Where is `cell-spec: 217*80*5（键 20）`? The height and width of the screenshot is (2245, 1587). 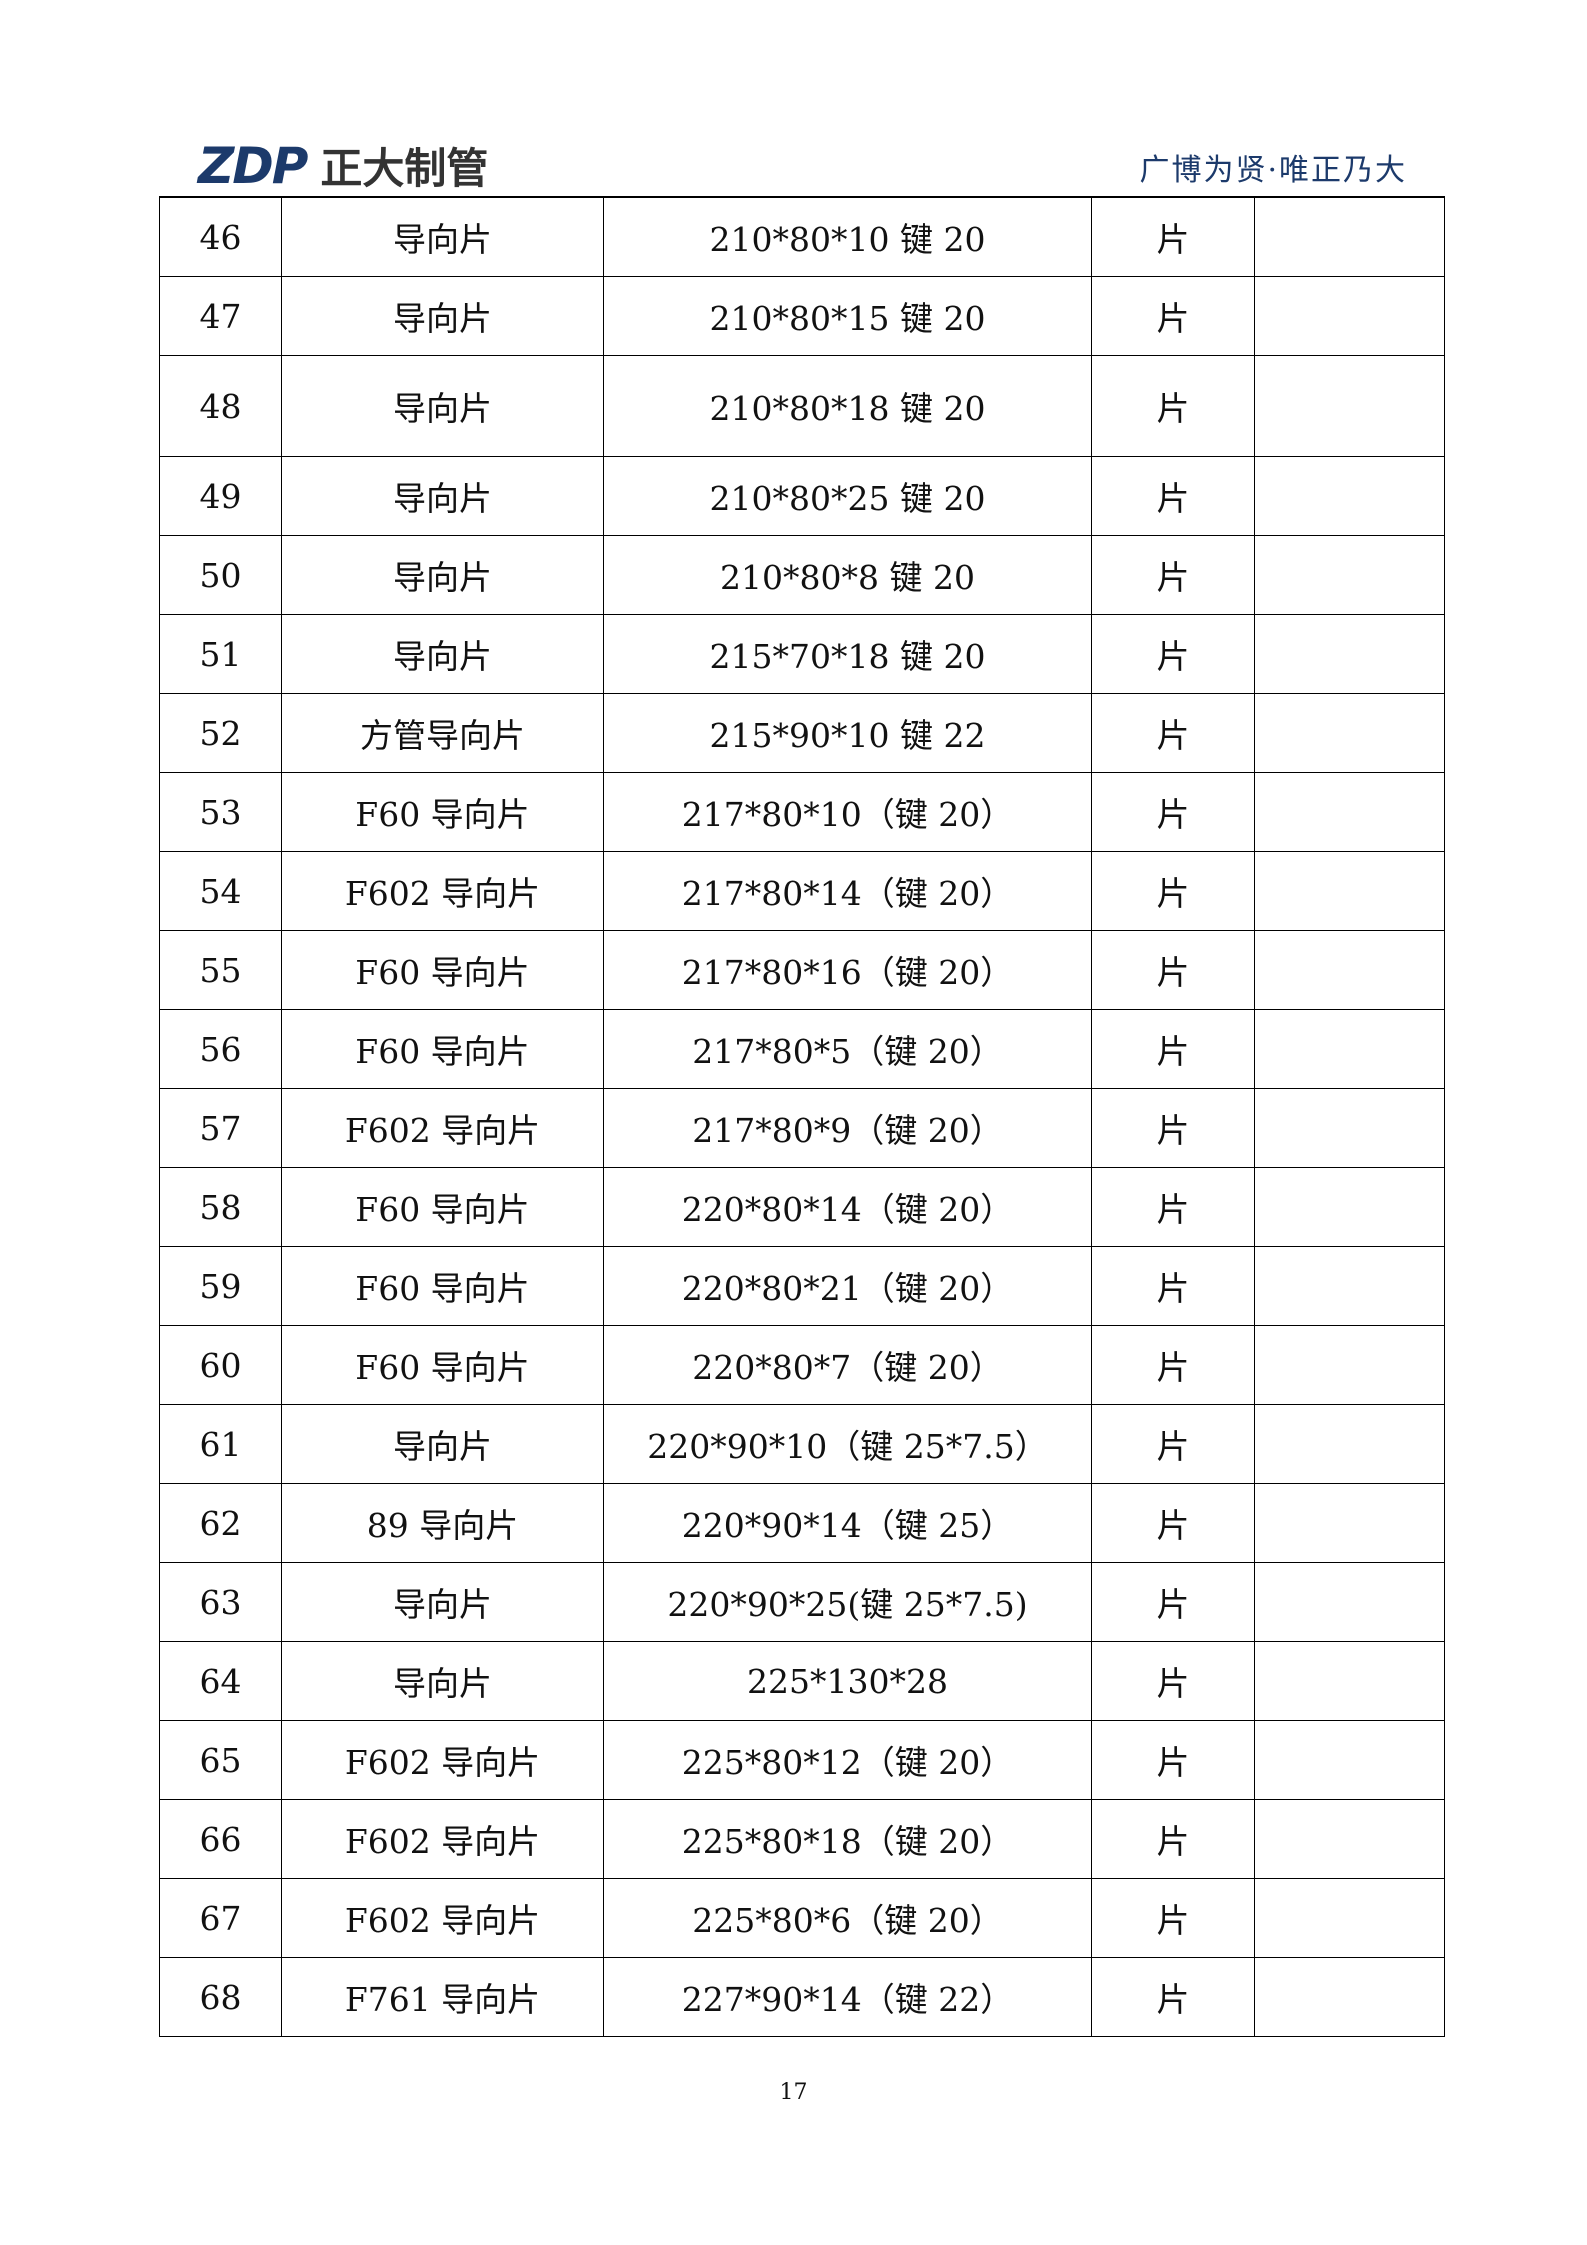 cell-spec: 217*80*5（键 20） is located at coordinates (847, 1049).